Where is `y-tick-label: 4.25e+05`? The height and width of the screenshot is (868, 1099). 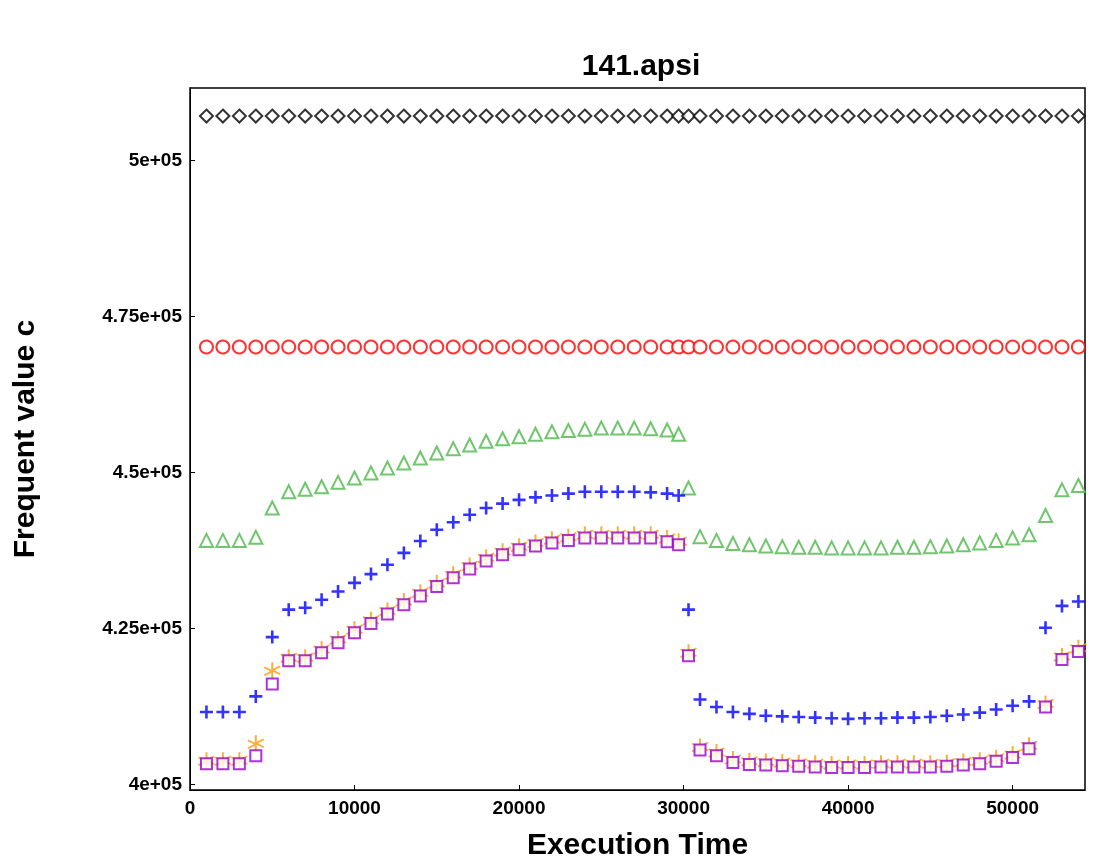
y-tick-label: 4.25e+05 is located at coordinates (142, 628).